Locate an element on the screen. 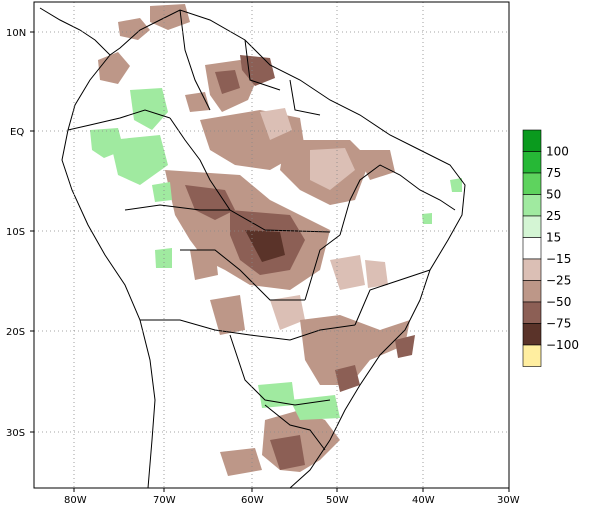 Image resolution: width=592 pixels, height=513 pixels. legend-label: 15 is located at coordinates (553, 238).